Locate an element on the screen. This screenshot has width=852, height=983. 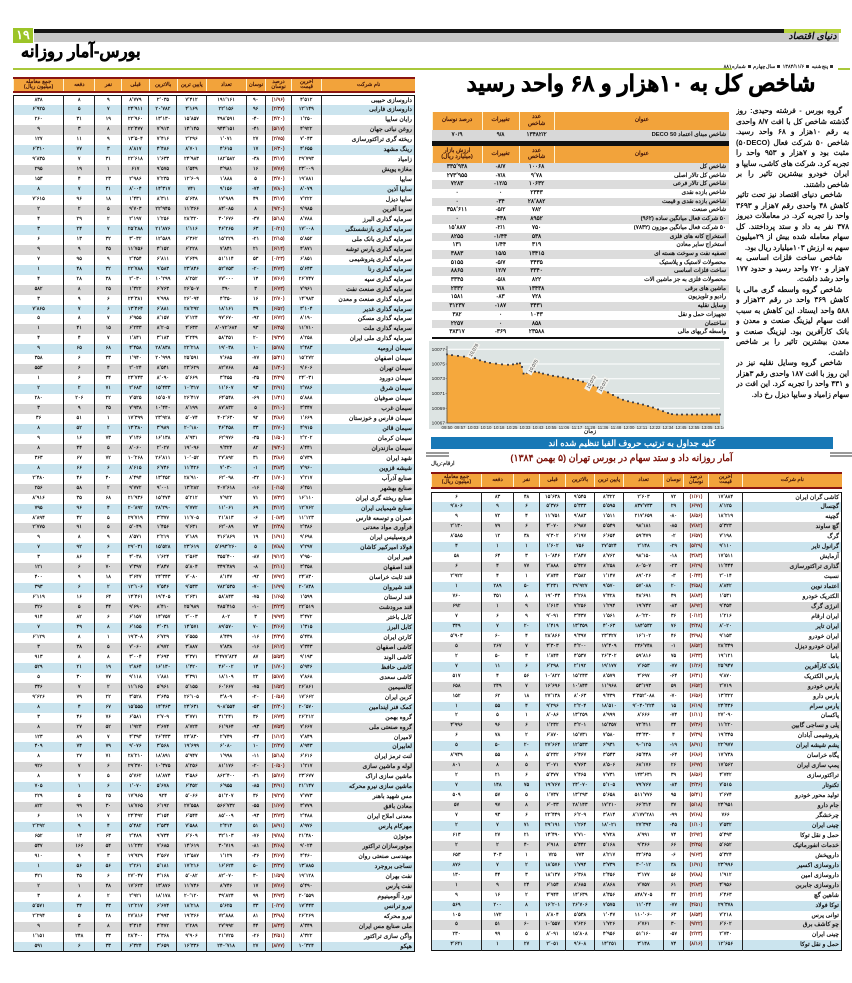
svg-text: 11:48 is located at coordinates (616, 427).